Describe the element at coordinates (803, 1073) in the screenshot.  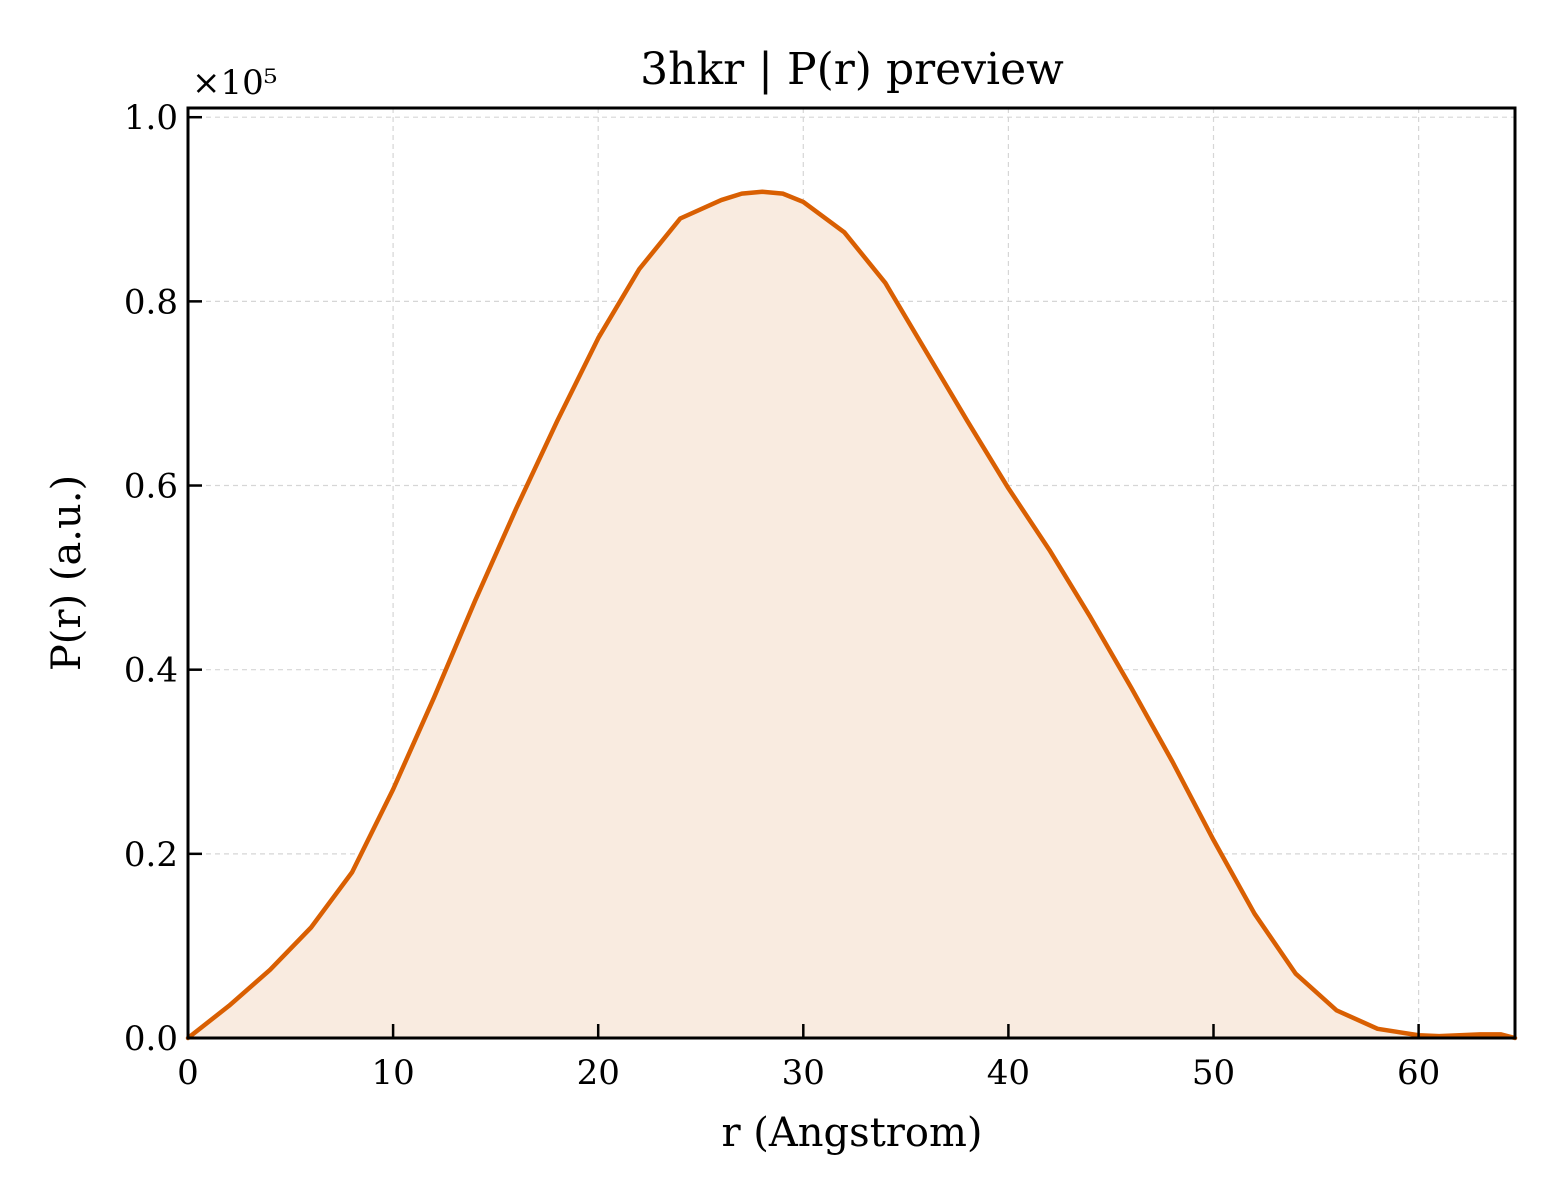
I see `x-tick-label: 30` at that location.